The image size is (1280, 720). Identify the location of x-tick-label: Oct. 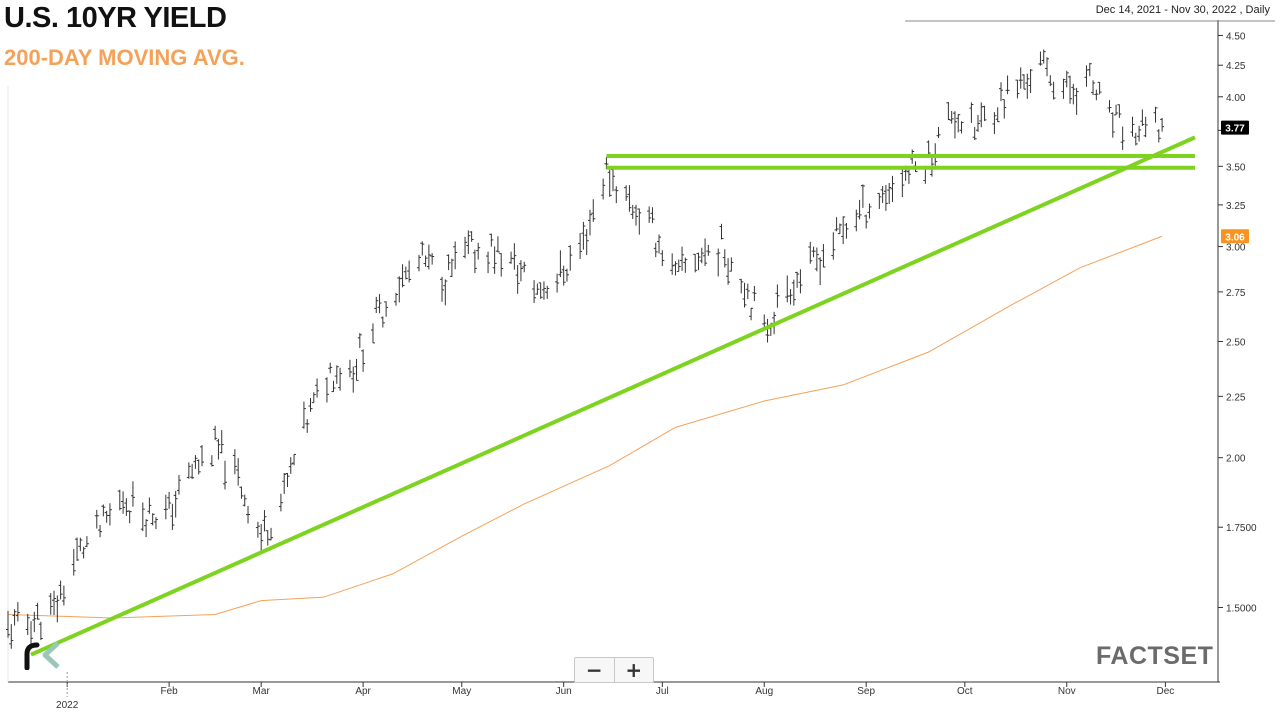
(965, 691).